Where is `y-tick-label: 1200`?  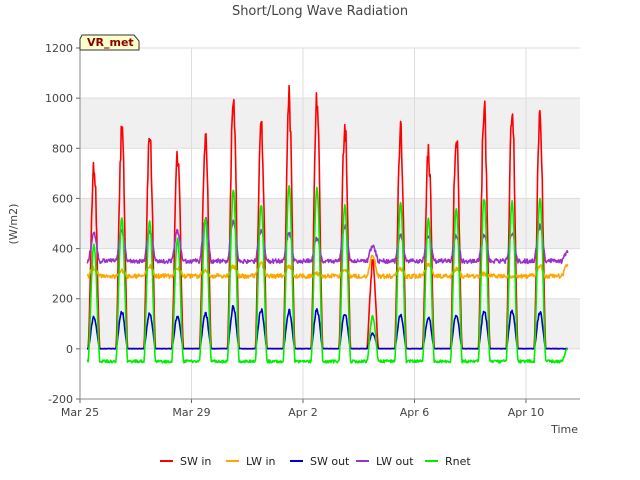 y-tick-label: 1200 is located at coordinates (59, 48).